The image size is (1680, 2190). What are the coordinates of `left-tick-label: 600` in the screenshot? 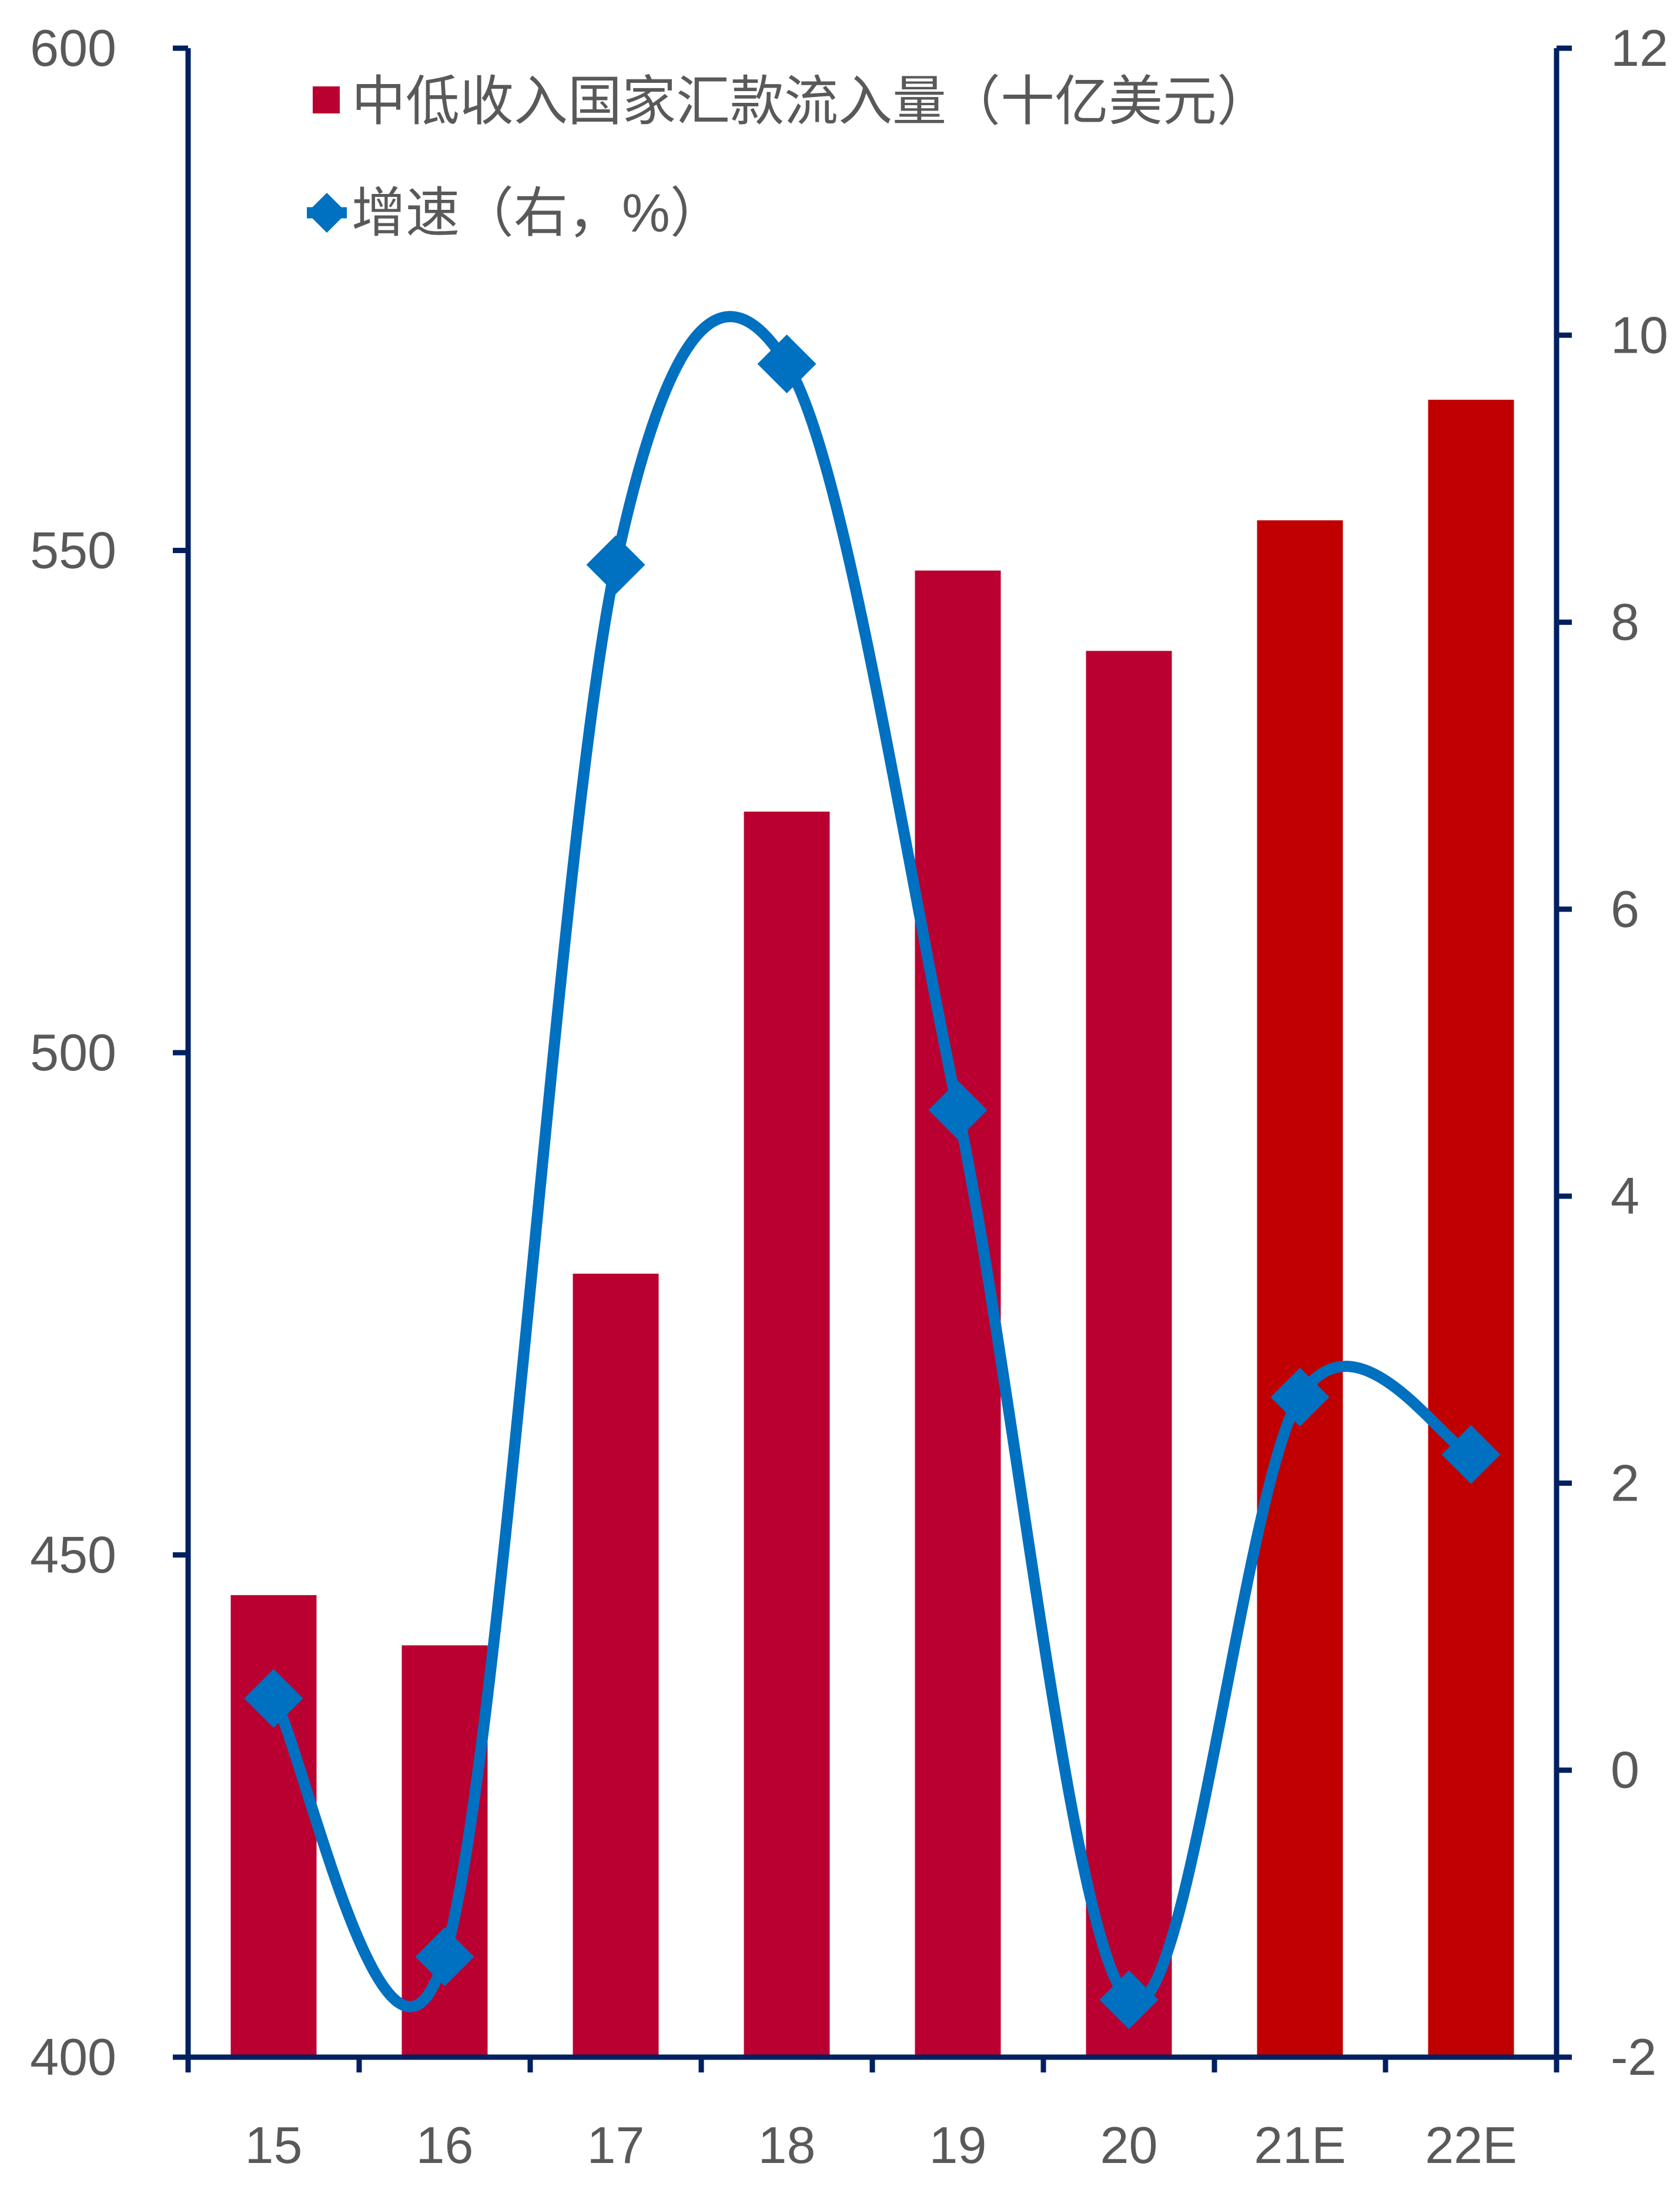 It's located at (73, 48).